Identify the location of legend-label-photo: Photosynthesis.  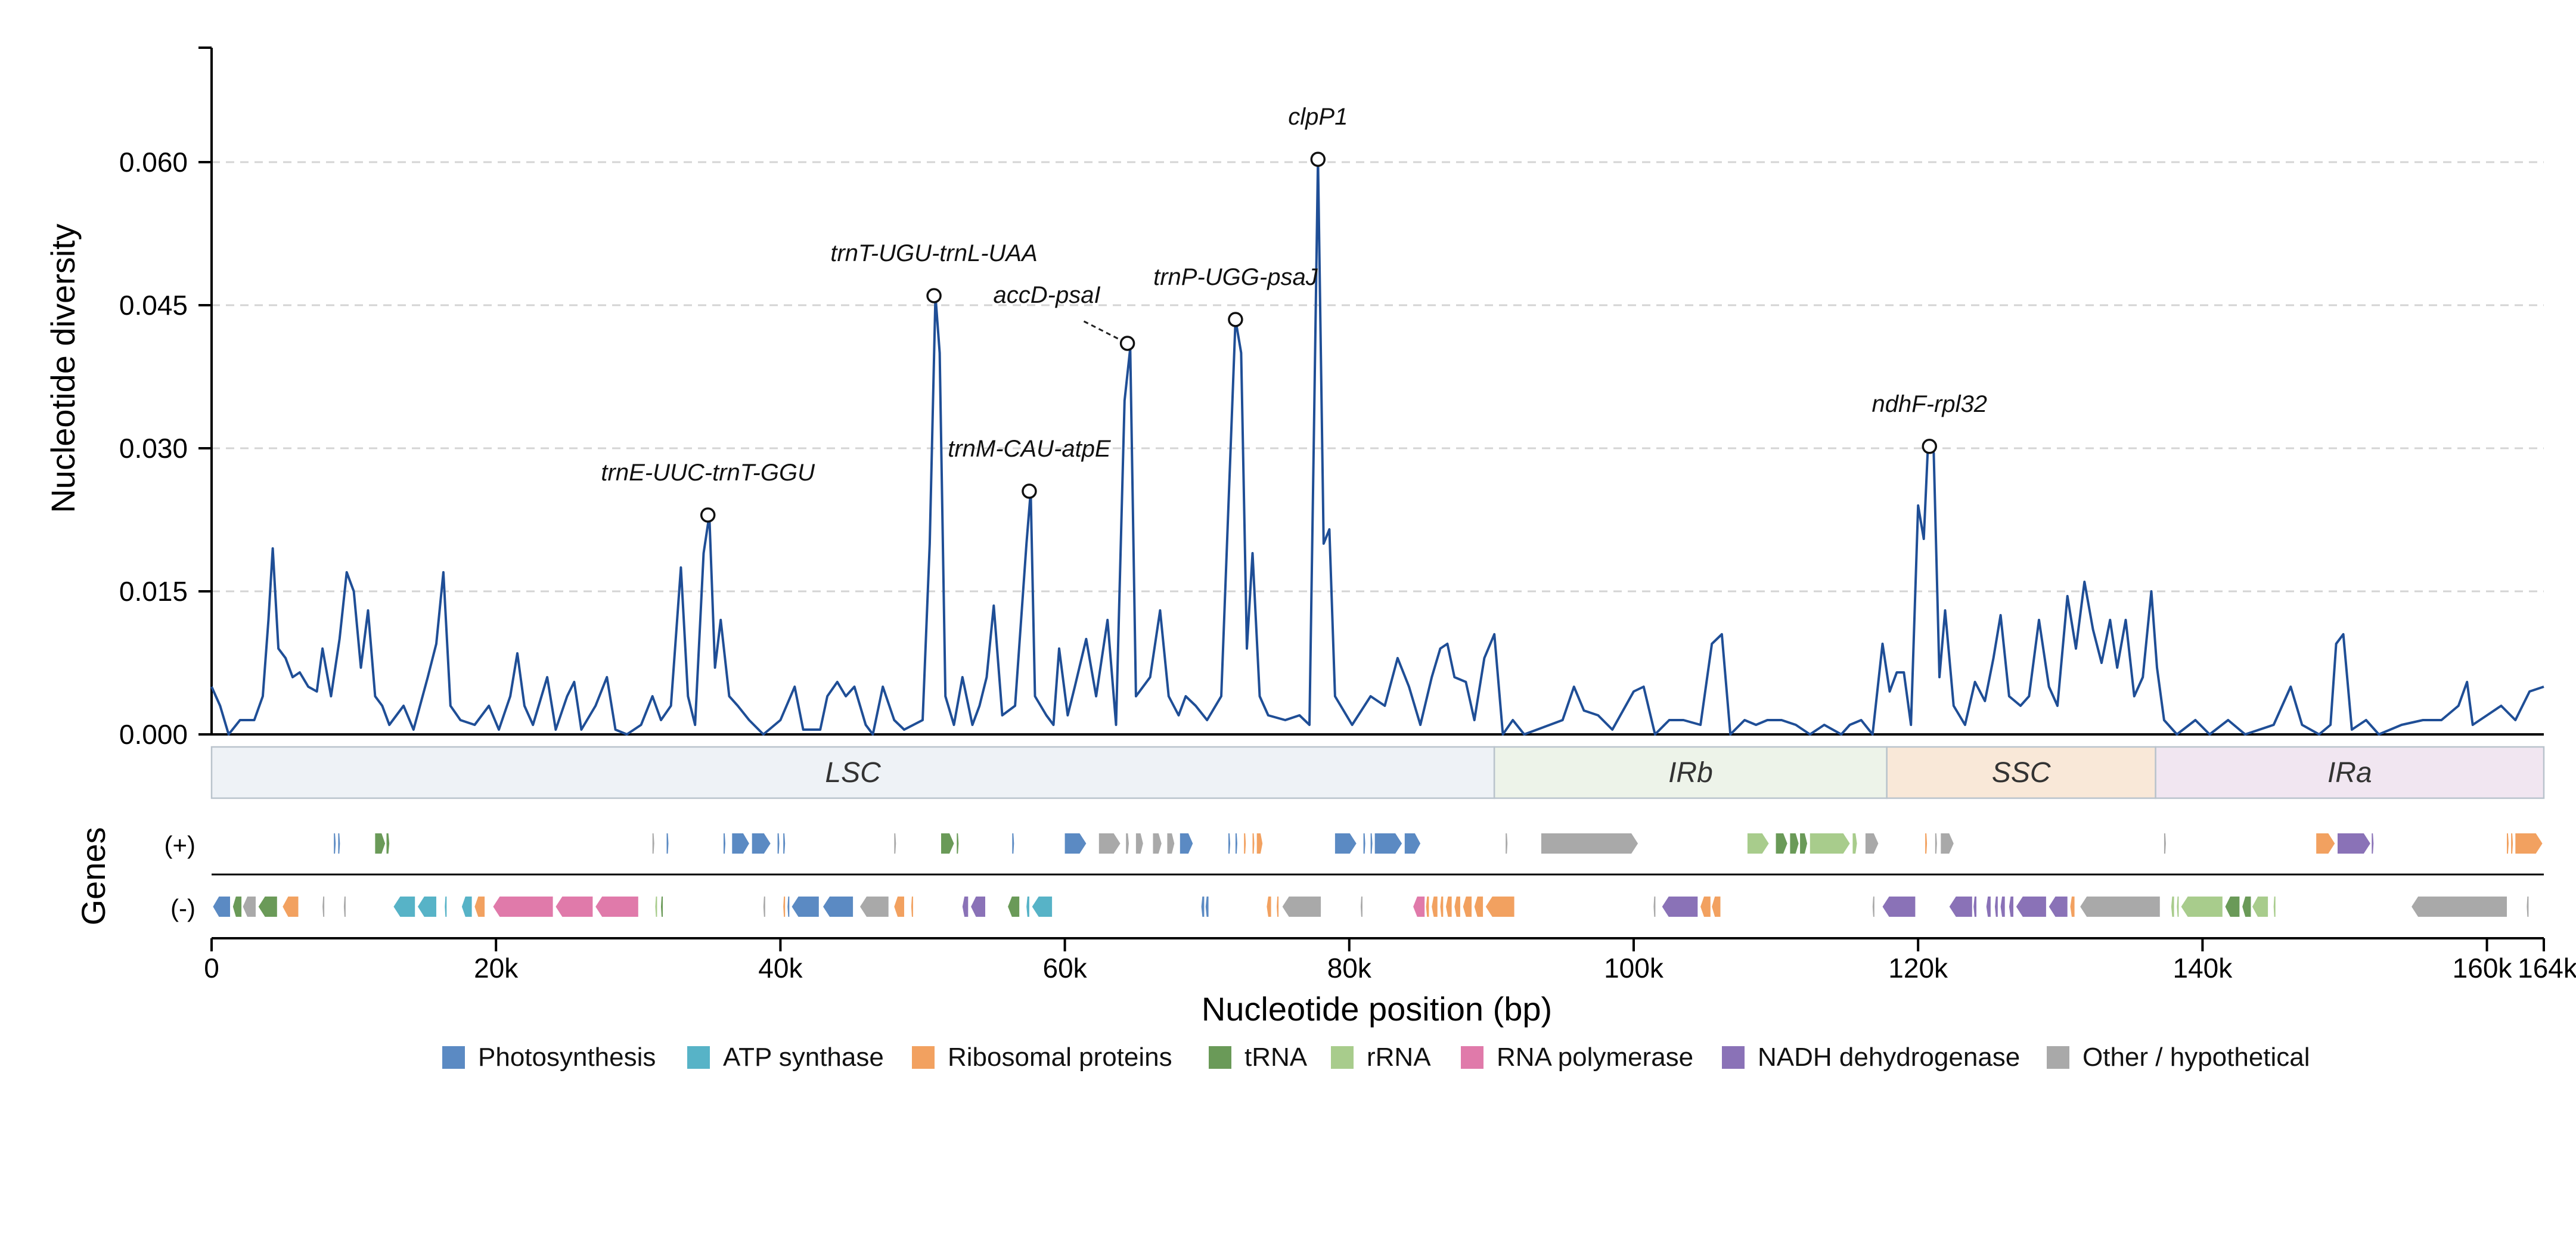
(567, 1057).